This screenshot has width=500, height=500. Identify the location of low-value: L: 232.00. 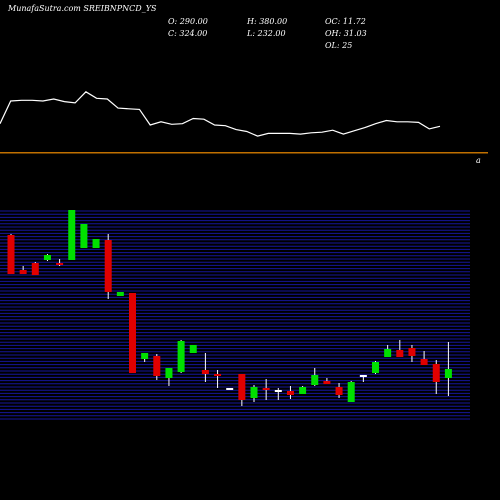
(266, 33).